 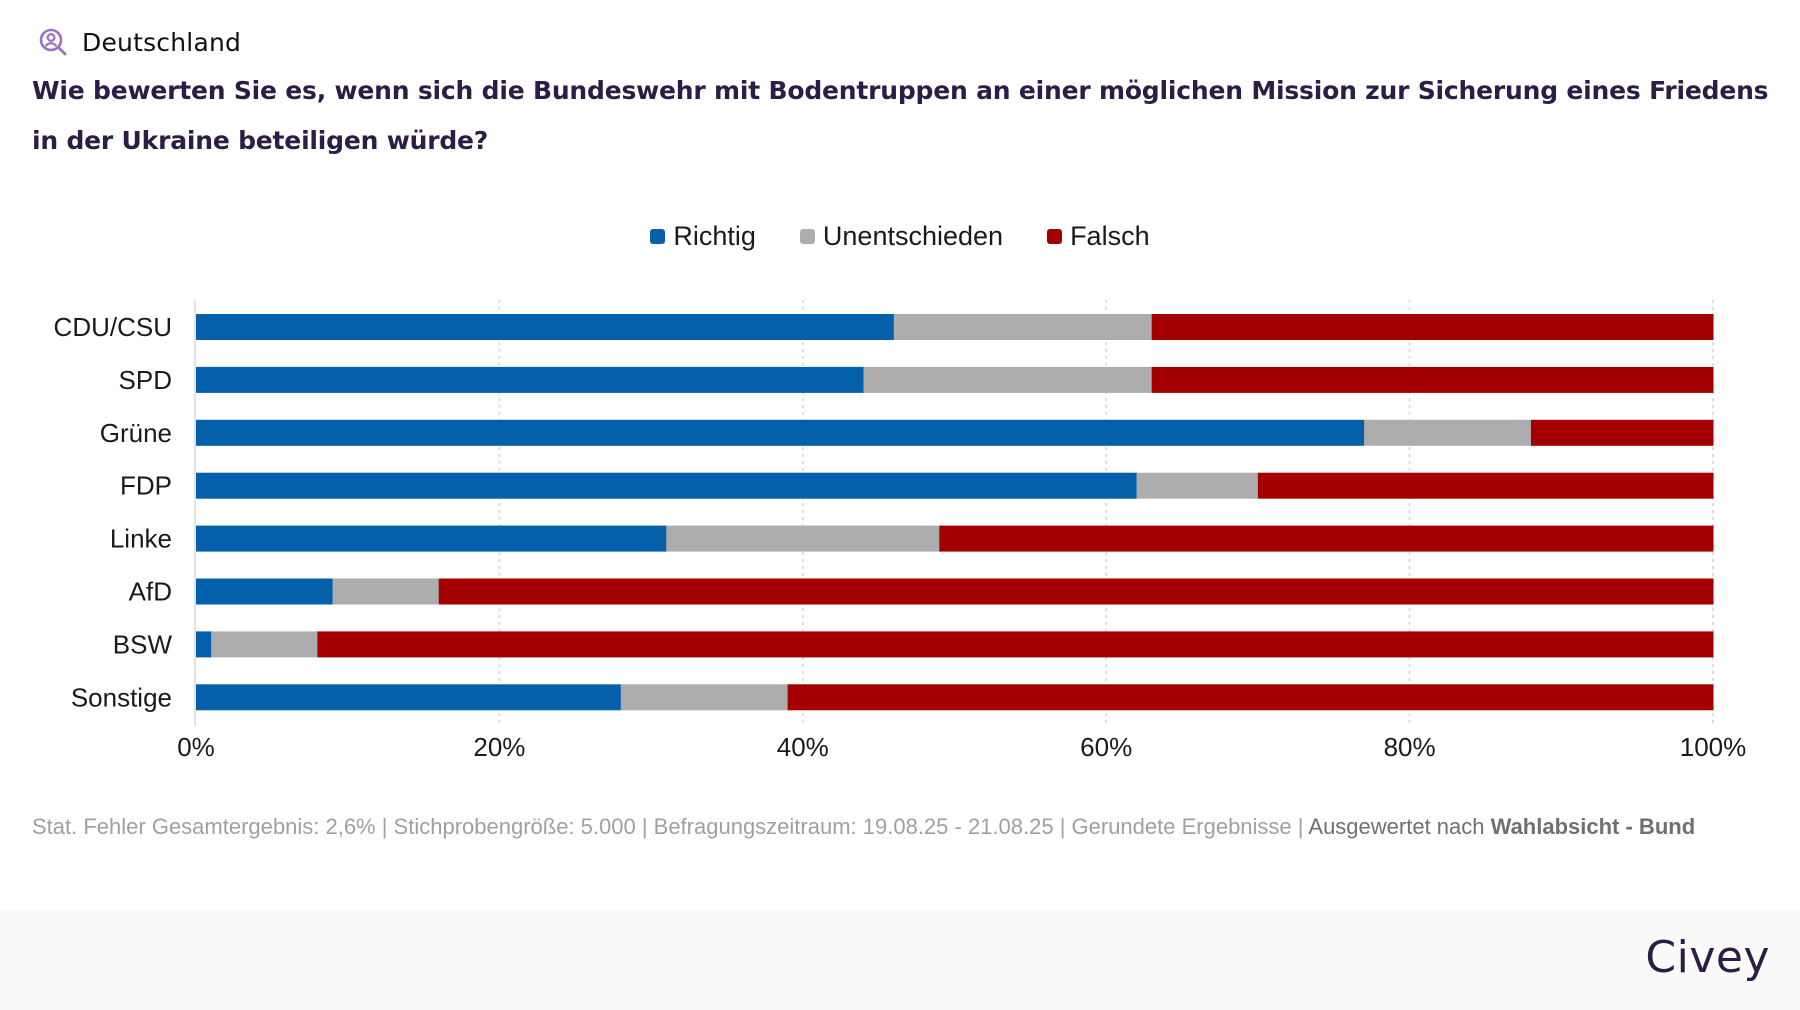 What do you see at coordinates (143, 644) in the screenshot?
I see `y-tick-label: BSW` at bounding box center [143, 644].